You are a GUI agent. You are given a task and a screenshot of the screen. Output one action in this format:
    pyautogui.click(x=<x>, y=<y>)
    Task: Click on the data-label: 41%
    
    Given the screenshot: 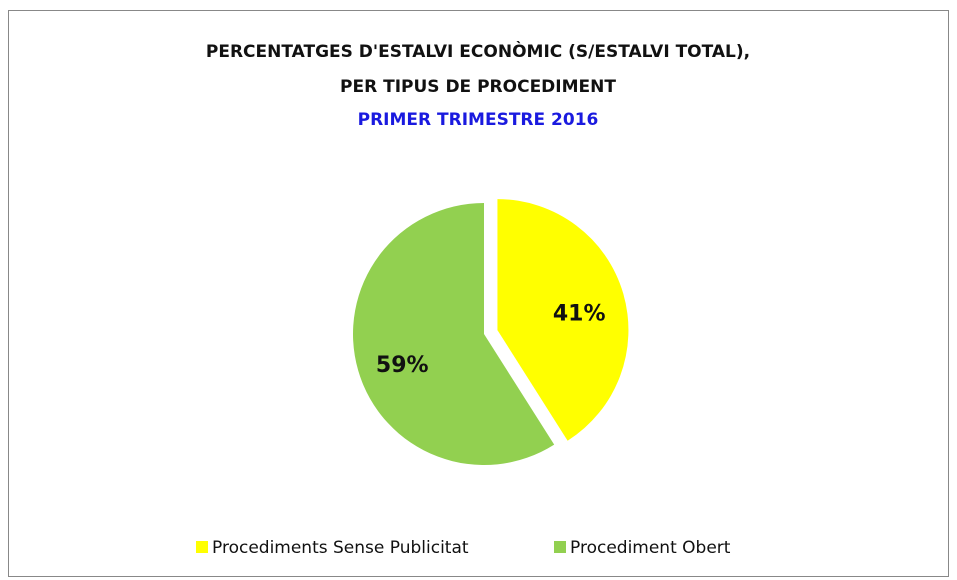 What is the action you would take?
    pyautogui.click(x=579, y=313)
    